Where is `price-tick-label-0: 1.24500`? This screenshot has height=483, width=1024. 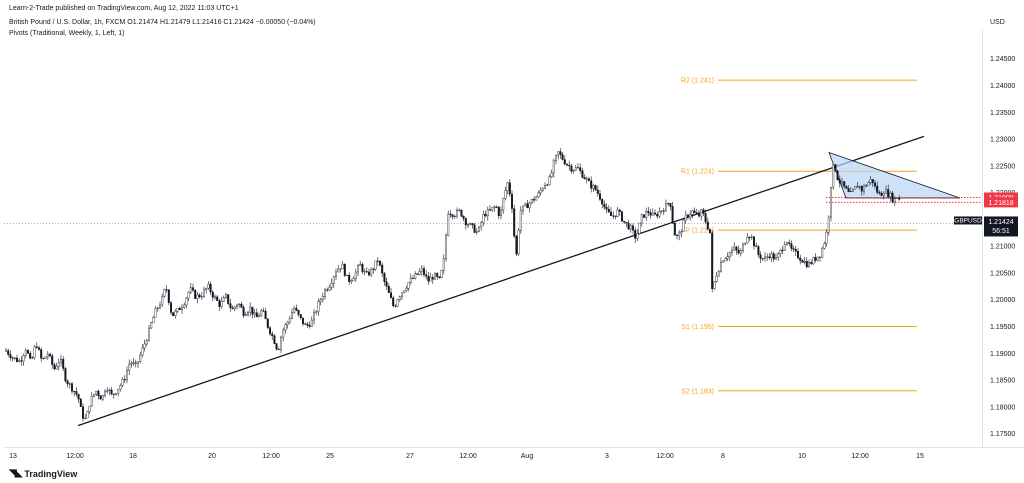
price-tick-label-0: 1.24500 is located at coordinates (1002, 59).